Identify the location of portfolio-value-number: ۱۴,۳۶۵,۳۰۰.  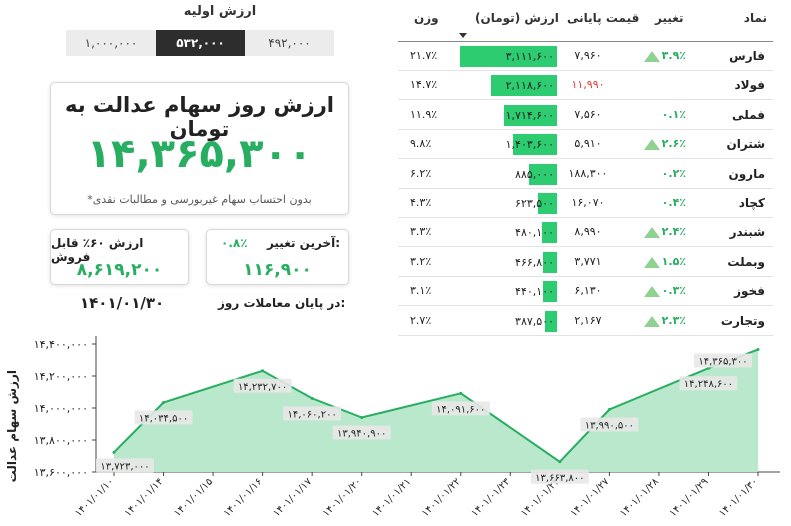
(199, 154).